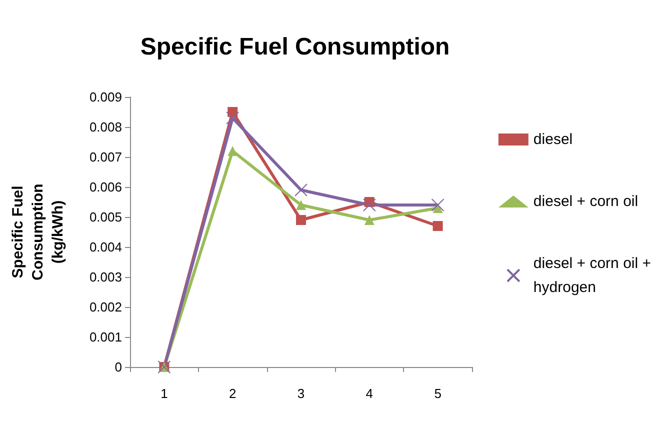  What do you see at coordinates (105, 187) in the screenshot?
I see `y-tick-label: 0.006` at bounding box center [105, 187].